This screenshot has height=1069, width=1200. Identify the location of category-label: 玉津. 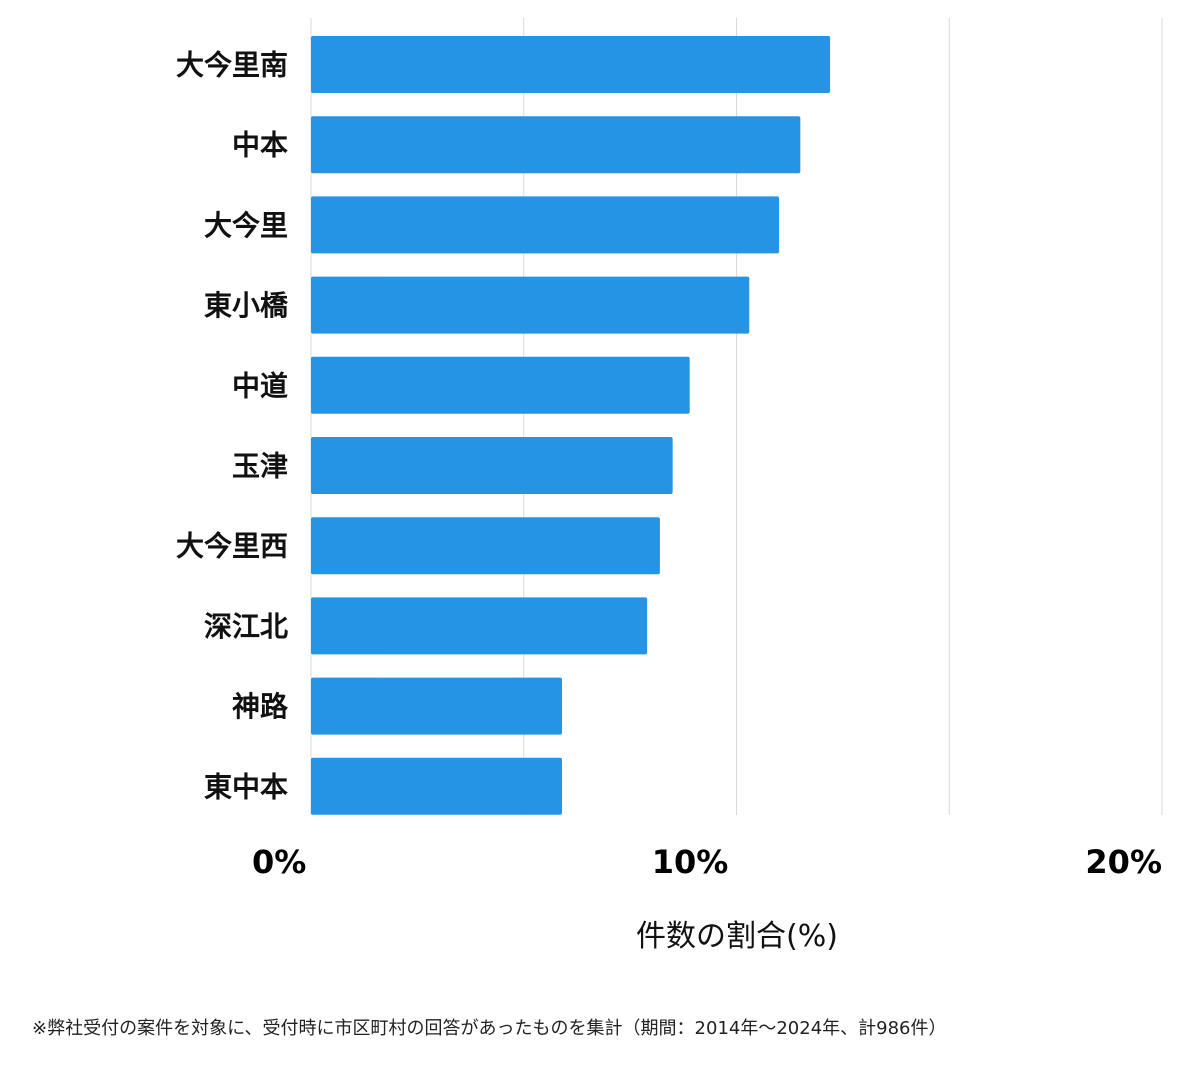
(260, 466).